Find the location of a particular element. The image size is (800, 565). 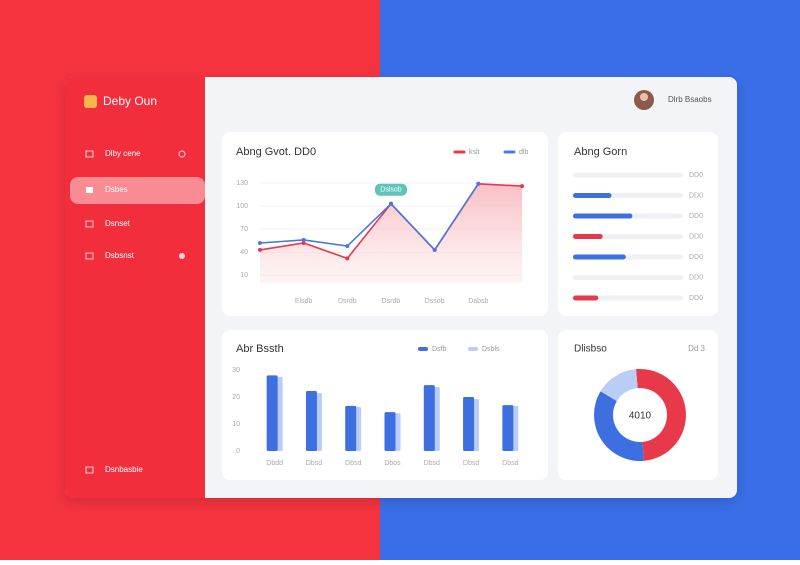

line is located at coordinates (369, 217).